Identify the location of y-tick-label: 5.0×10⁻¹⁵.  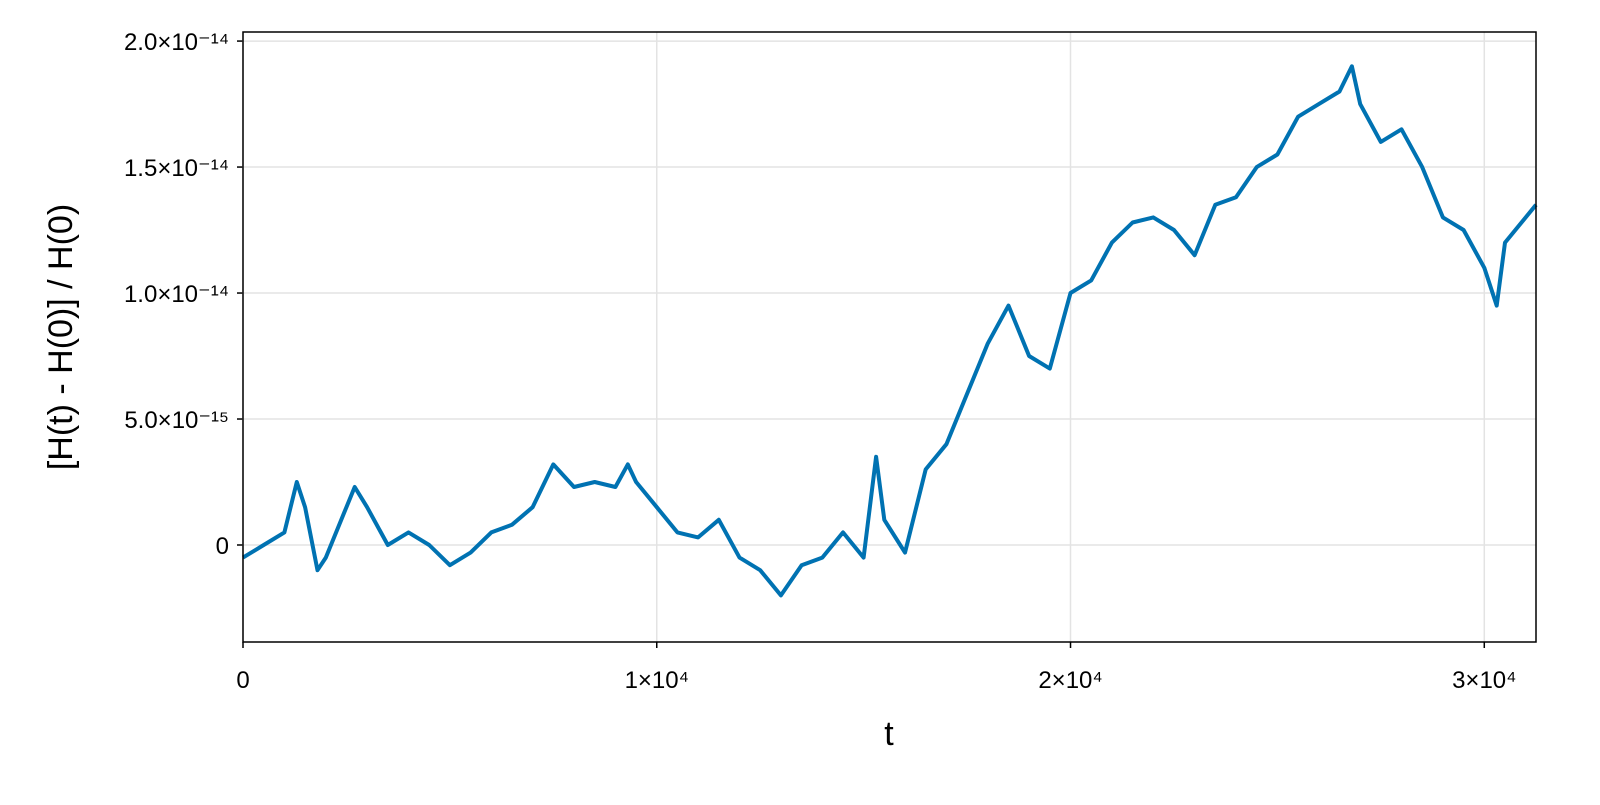
(176, 420).